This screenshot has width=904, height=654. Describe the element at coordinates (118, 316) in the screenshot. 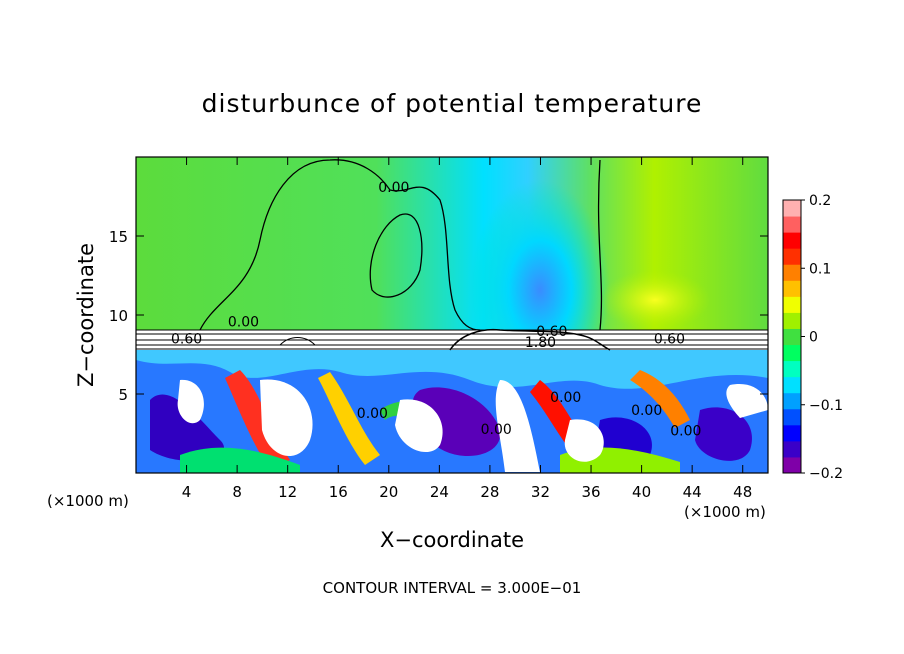

I see `y-tick-label: 10` at that location.